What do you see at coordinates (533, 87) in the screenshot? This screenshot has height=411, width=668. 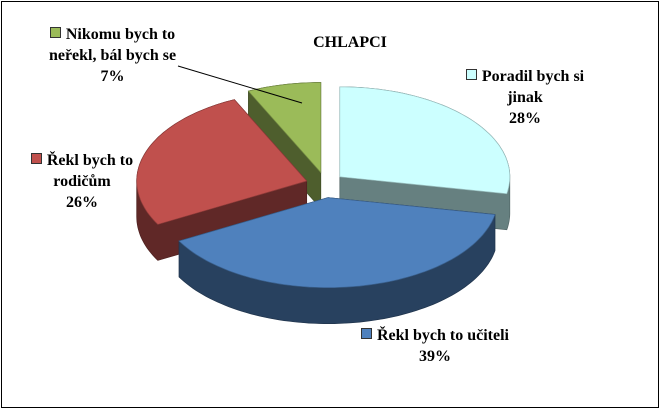 I see `category-label: Poradil bych si jinak` at bounding box center [533, 87].